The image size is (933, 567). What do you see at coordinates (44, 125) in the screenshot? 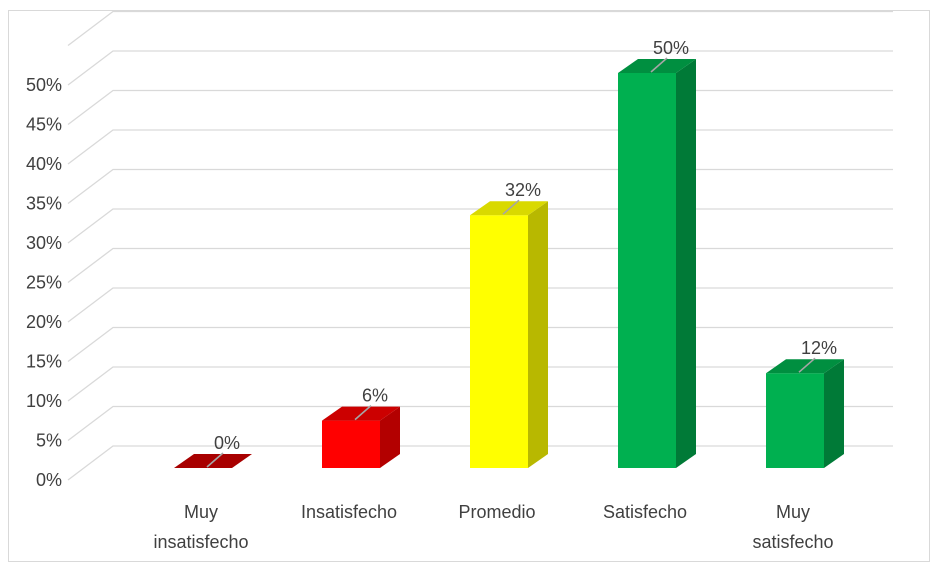
I see `y-tick-label: 45%` at bounding box center [44, 125].